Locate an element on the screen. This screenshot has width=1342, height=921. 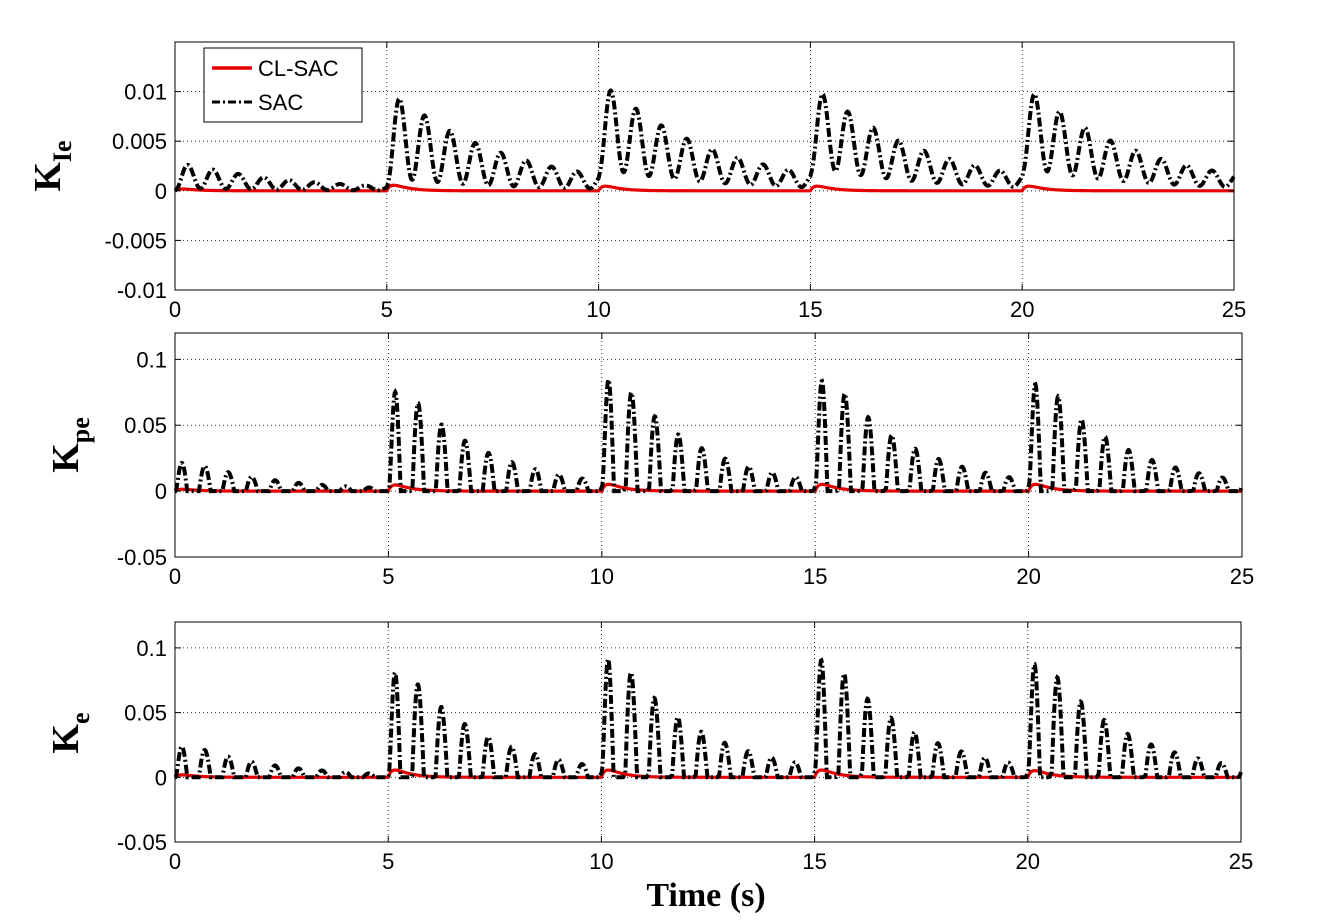
y-axis-label-sub: Ie is located at coordinates (62, 151).